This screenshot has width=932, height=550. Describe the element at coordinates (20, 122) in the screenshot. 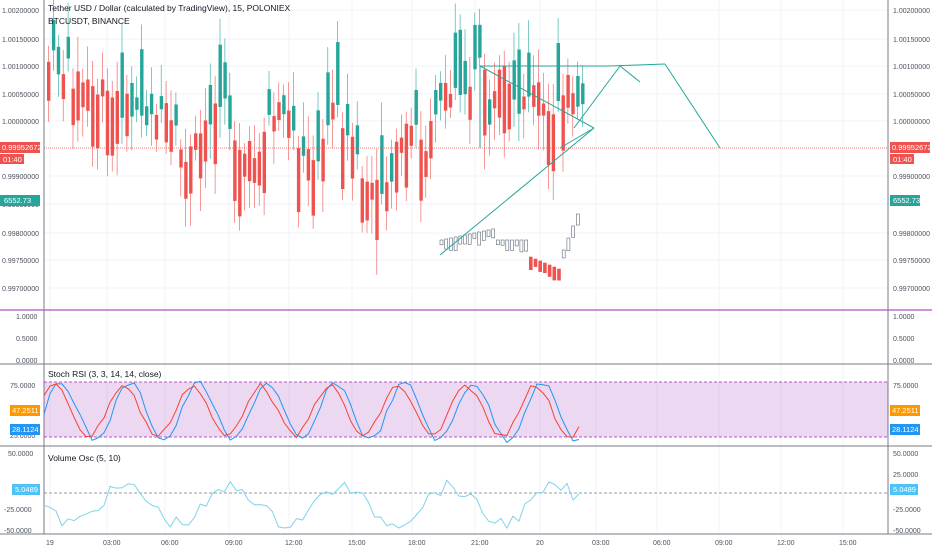

I see `left-tick: 1.00000000` at that location.